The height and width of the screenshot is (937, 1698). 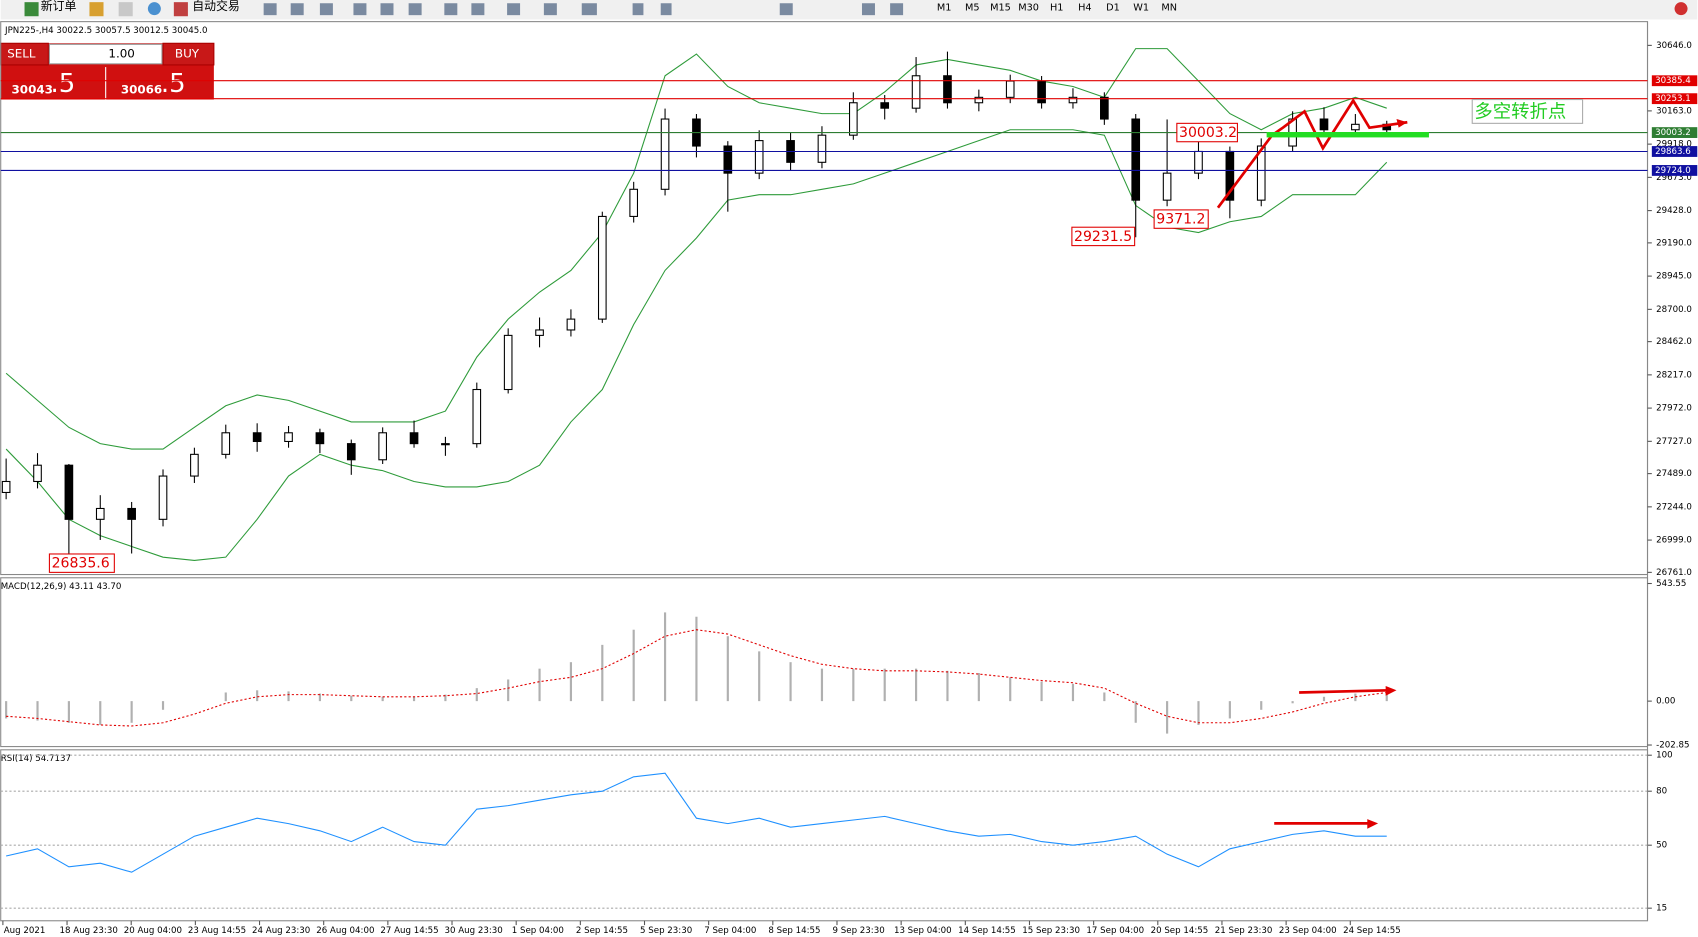 I want to click on timeframe-button: M15, so click(x=1000, y=8).